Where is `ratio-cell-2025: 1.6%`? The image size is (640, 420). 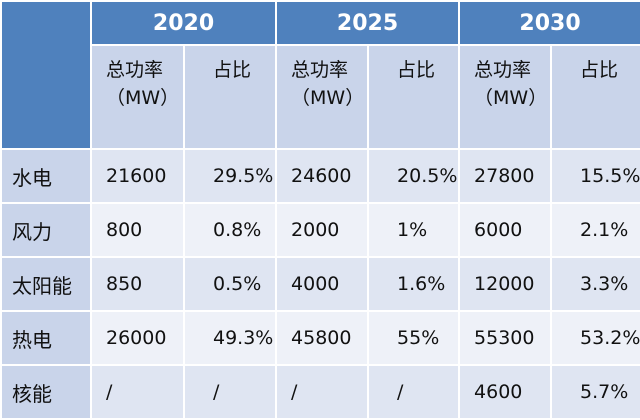 ratio-cell-2025: 1.6% is located at coordinates (414, 284).